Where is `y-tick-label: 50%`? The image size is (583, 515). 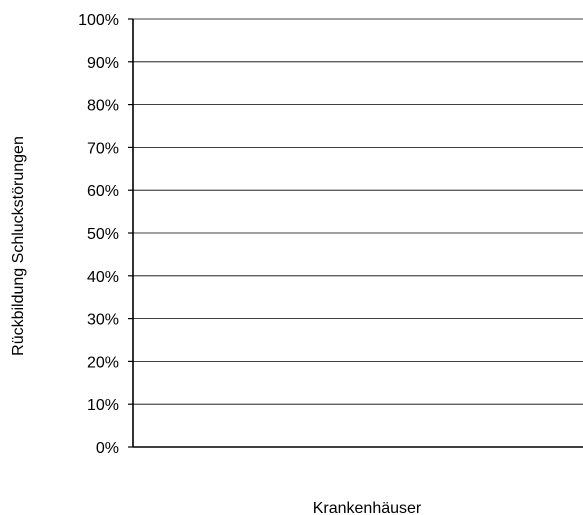
y-tick-label: 50% is located at coordinates (103, 234).